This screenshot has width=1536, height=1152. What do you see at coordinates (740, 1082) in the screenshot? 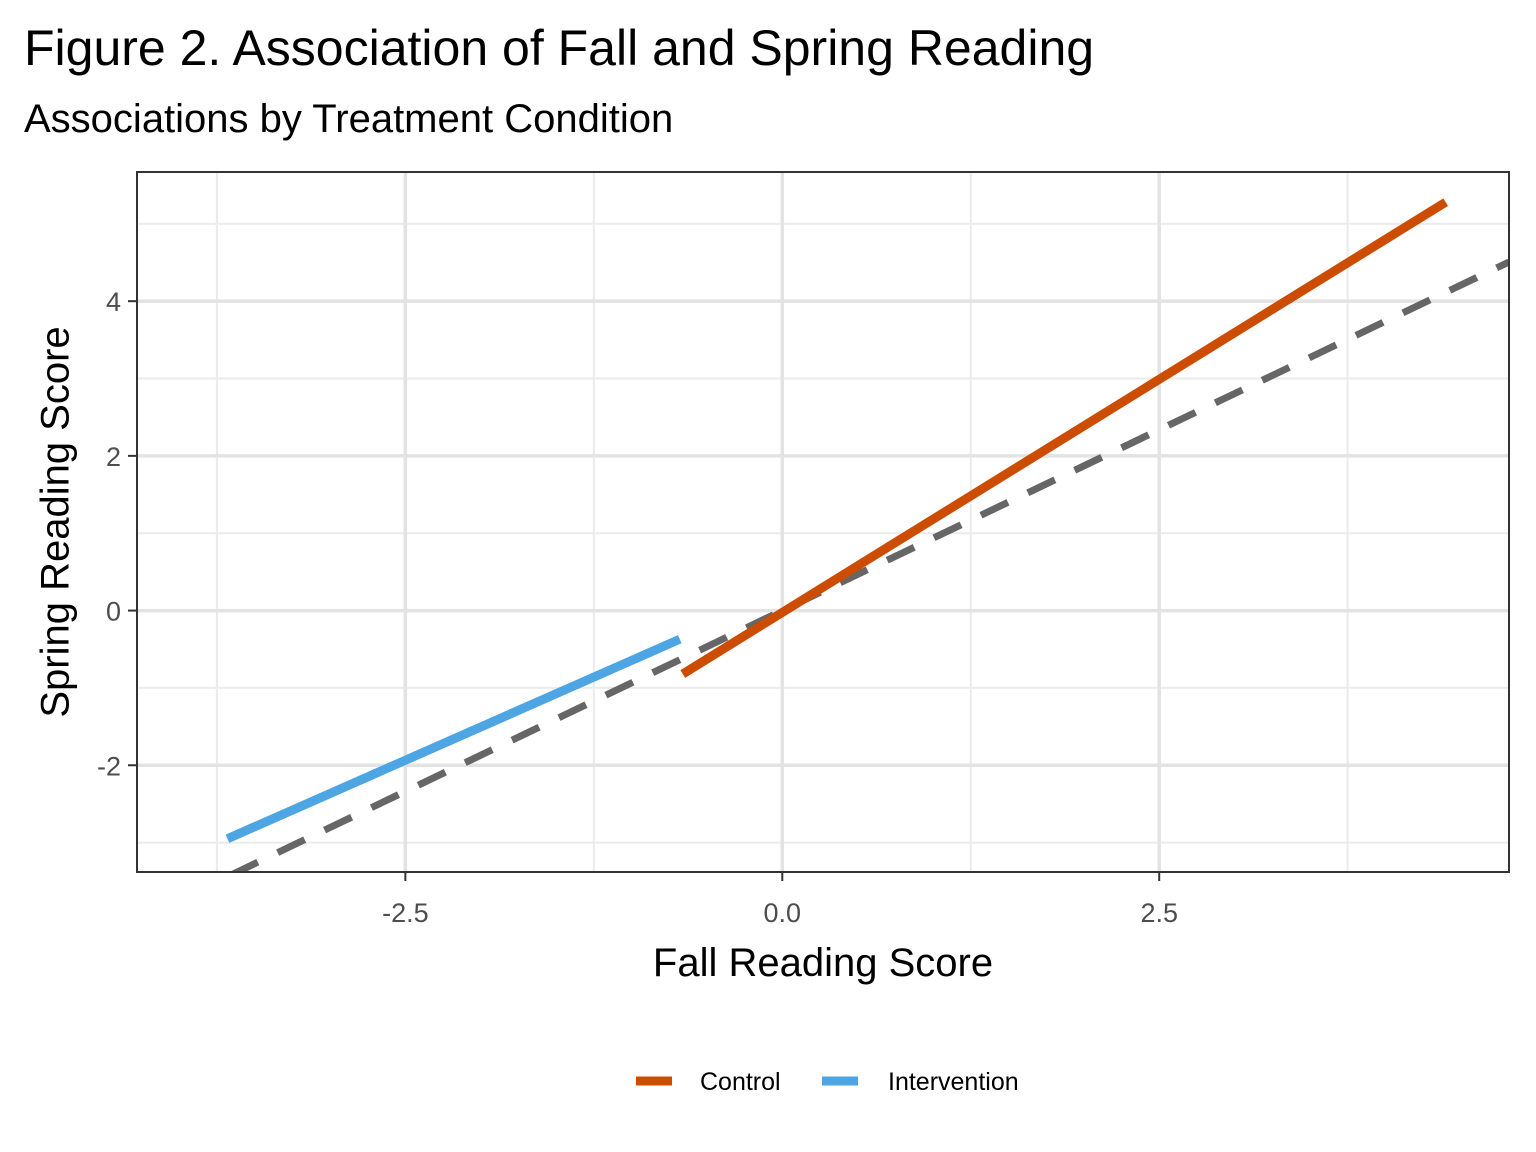
I see `legend-label-control: Control` at bounding box center [740, 1082].